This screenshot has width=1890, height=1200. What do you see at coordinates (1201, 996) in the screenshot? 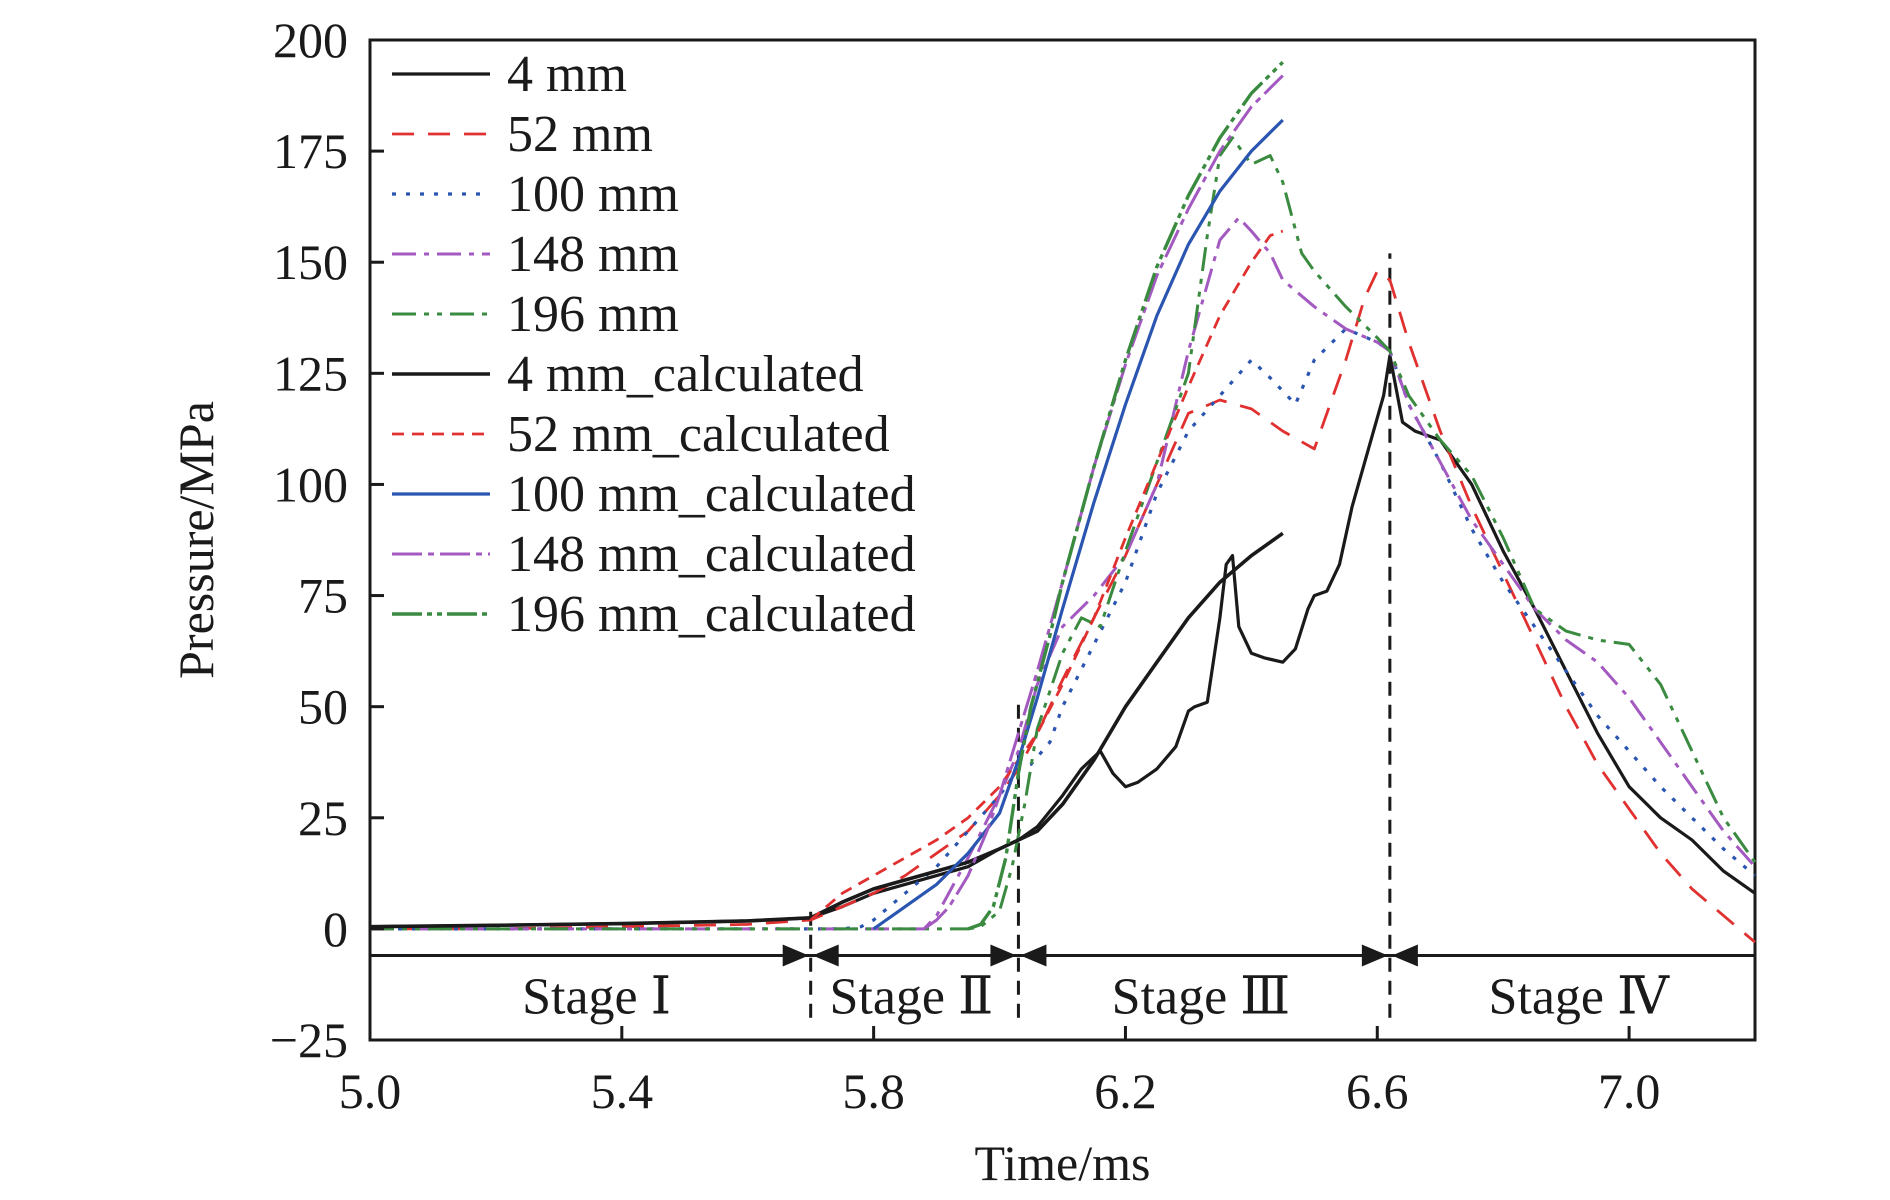
I see `stage-label: Stage Ⅲ` at bounding box center [1201, 996].